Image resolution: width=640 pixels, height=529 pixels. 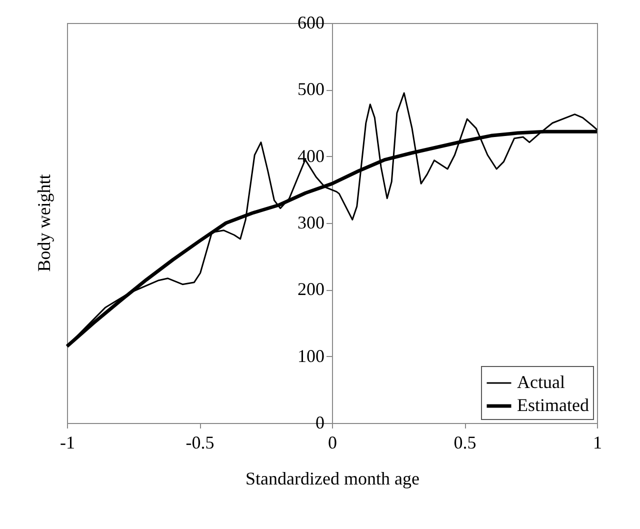 What do you see at coordinates (597, 442) in the screenshot?
I see `x-tick-label: 1` at bounding box center [597, 442].